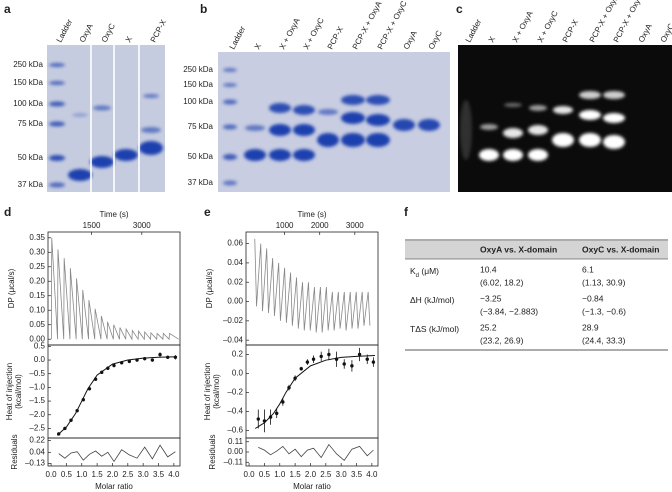  Describe the element at coordinates (235, 281) in the screenshot. I see `y-tick-label: 0.02` at that location.